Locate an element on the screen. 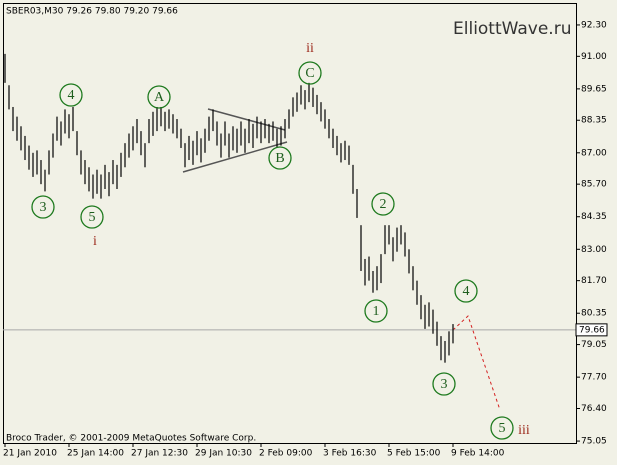 The width and height of the screenshot is (617, 465). x-tick-label: 2 Feb 09:00 is located at coordinates (286, 454).